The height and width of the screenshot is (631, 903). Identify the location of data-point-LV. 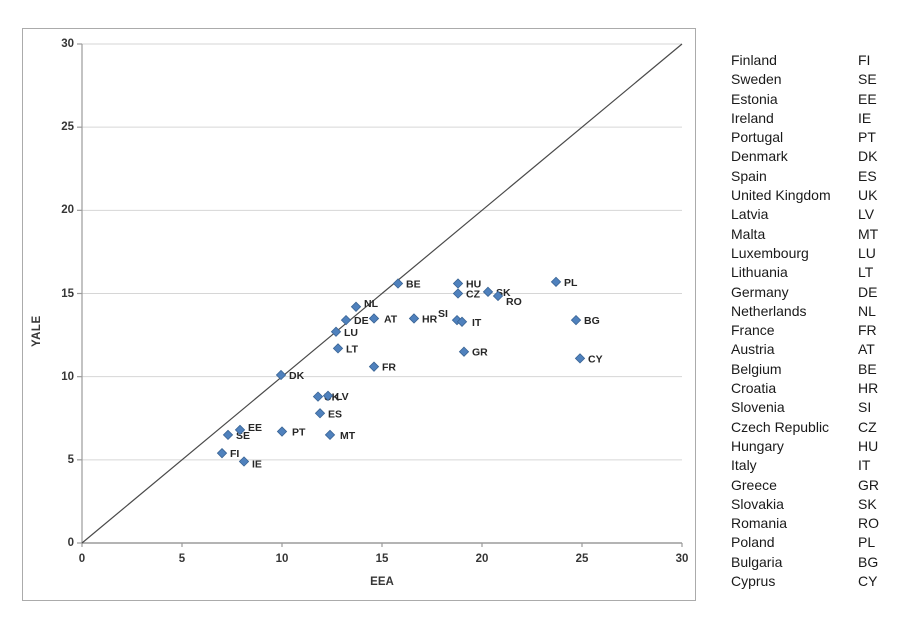
(328, 395).